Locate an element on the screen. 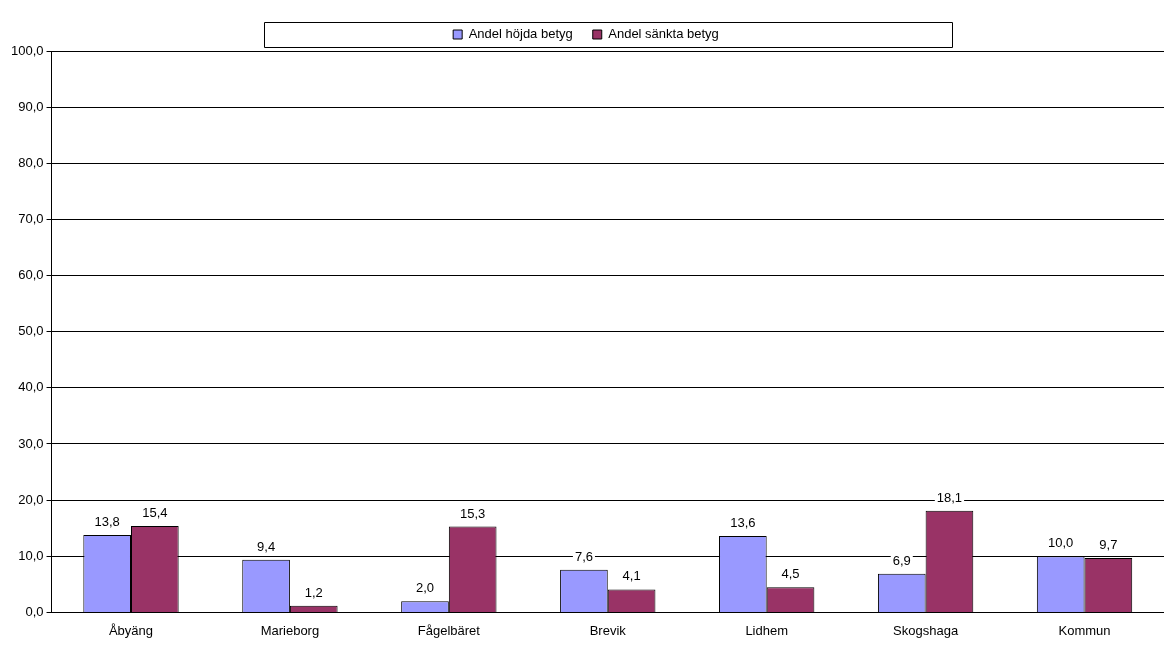 The width and height of the screenshot is (1172, 650). data-label: 2,0 is located at coordinates (425, 588).